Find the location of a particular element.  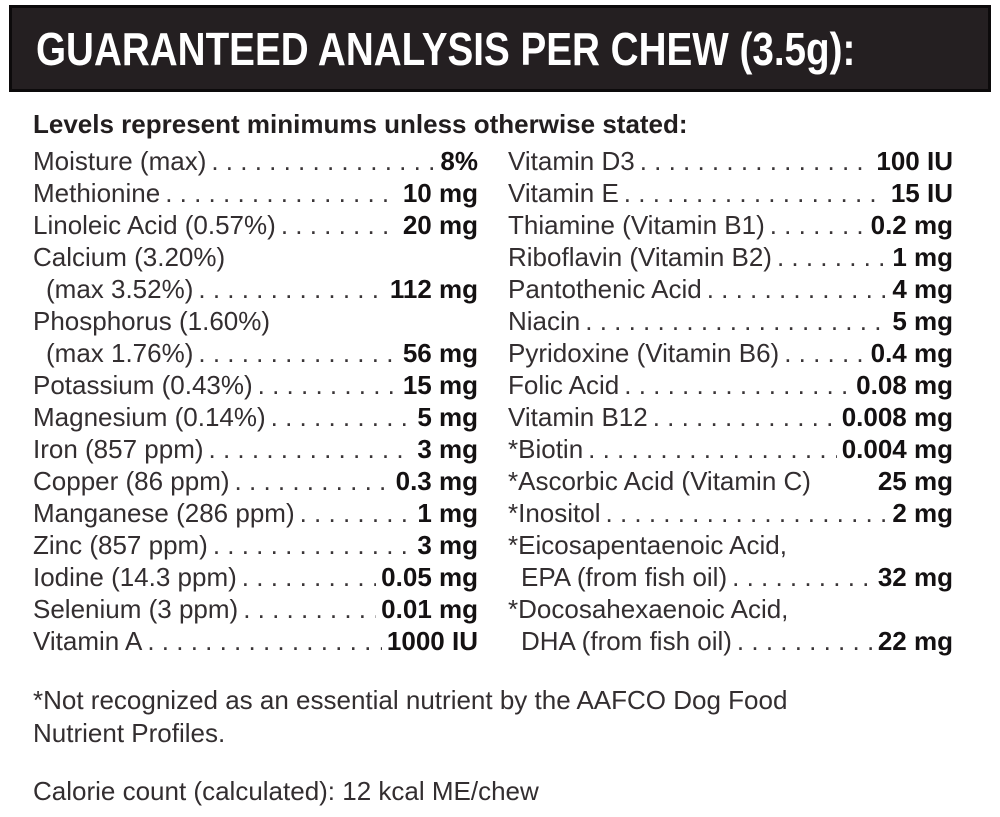

nutrient-row: Vitamin A 1000 IU is located at coordinates (255, 641).